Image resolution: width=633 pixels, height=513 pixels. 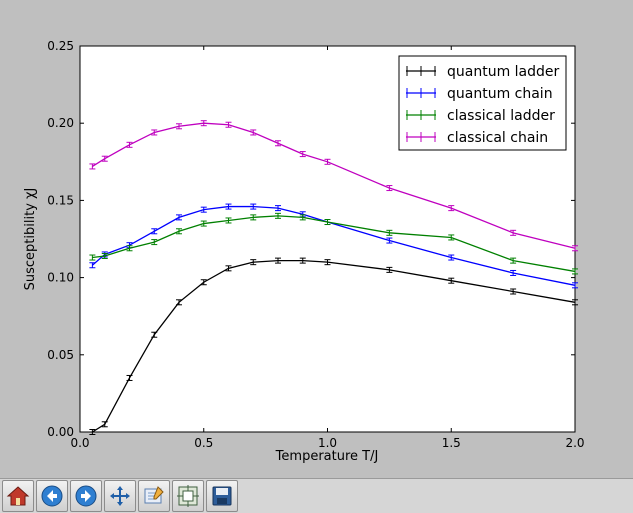 What do you see at coordinates (79, 443) in the screenshot?
I see `x-tick-label: 0.0` at bounding box center [79, 443].